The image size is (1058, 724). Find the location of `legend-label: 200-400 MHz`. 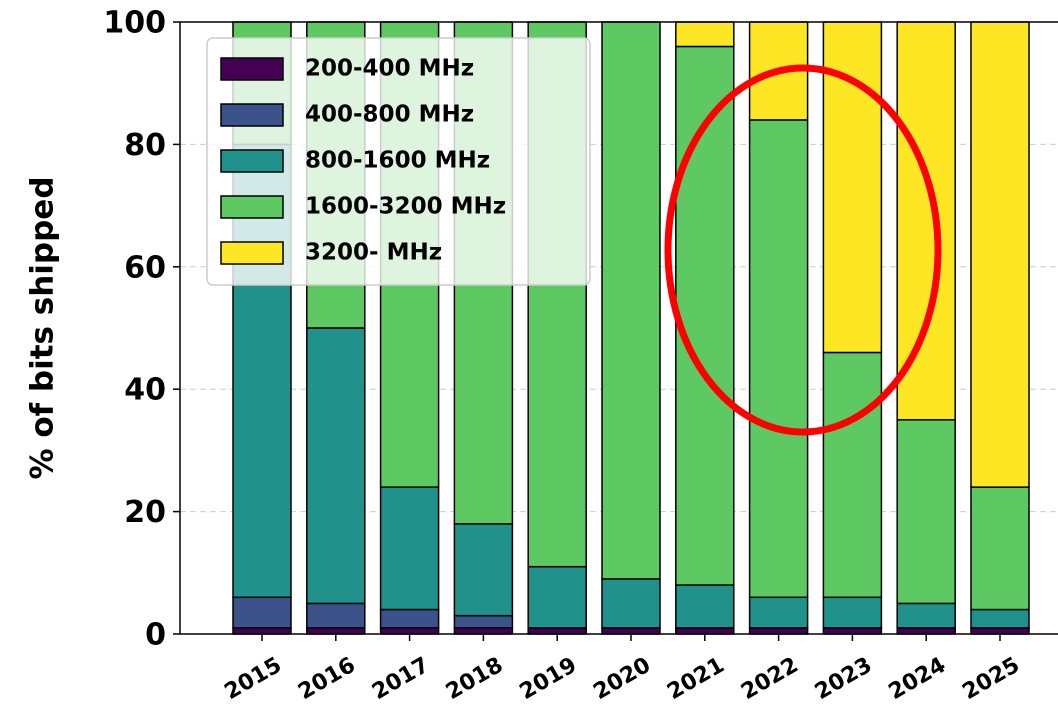

legend-label: 200-400 MHz is located at coordinates (389, 69).